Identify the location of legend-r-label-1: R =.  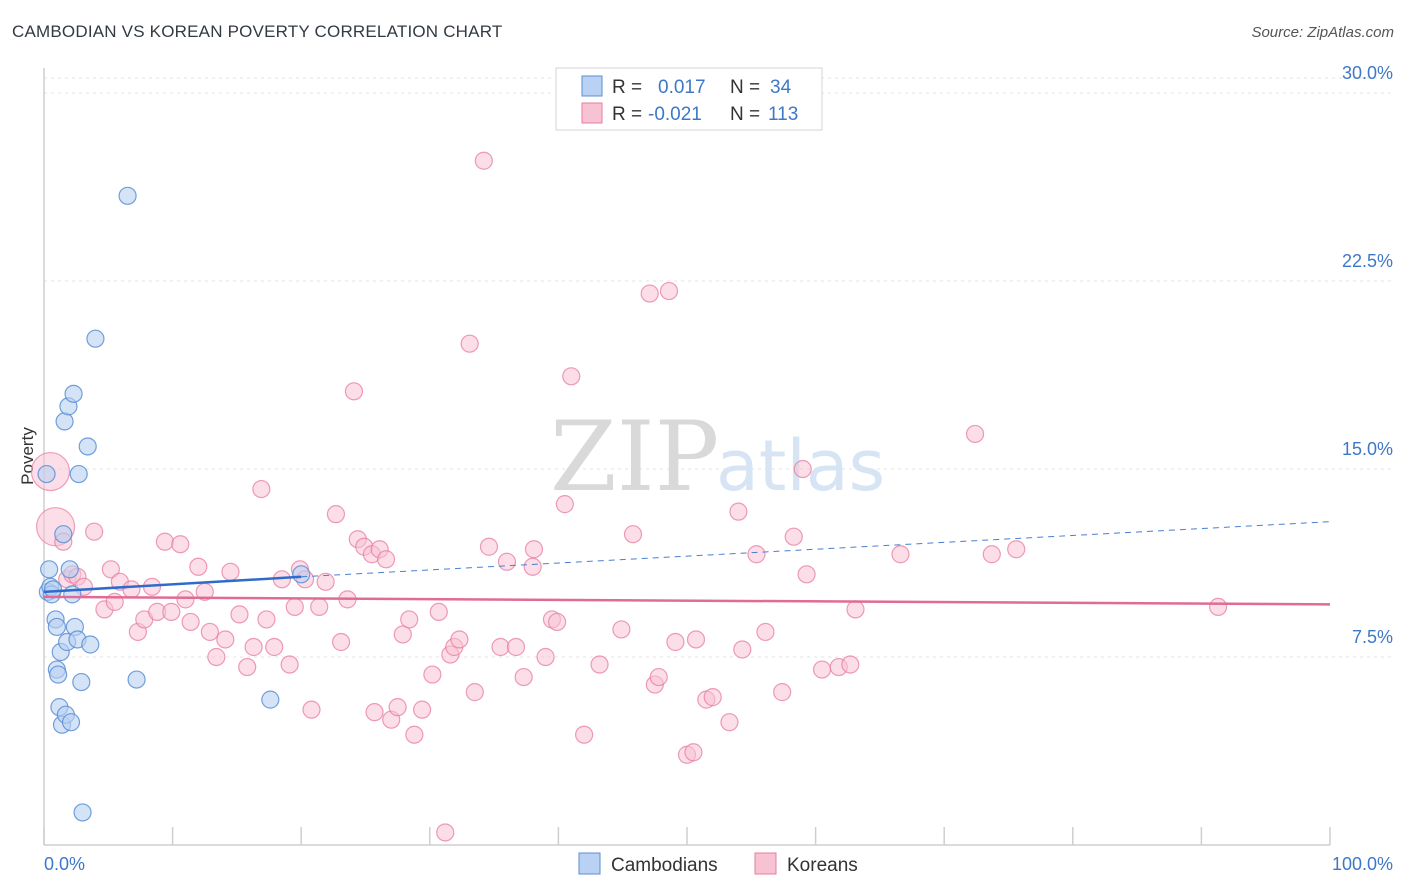
(627, 87).